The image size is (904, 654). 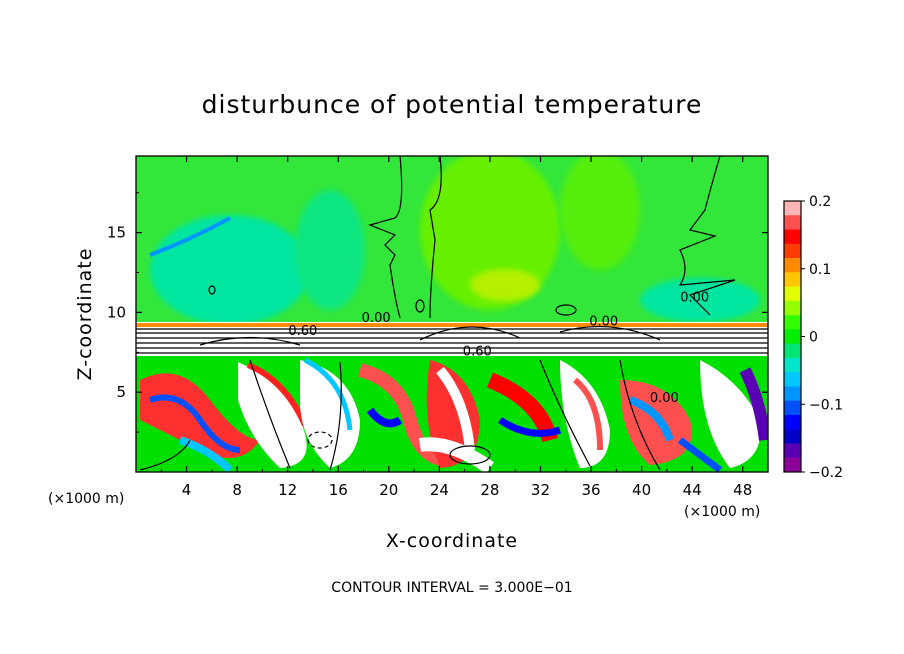 I want to click on x-tick-label: 44, so click(x=692, y=490).